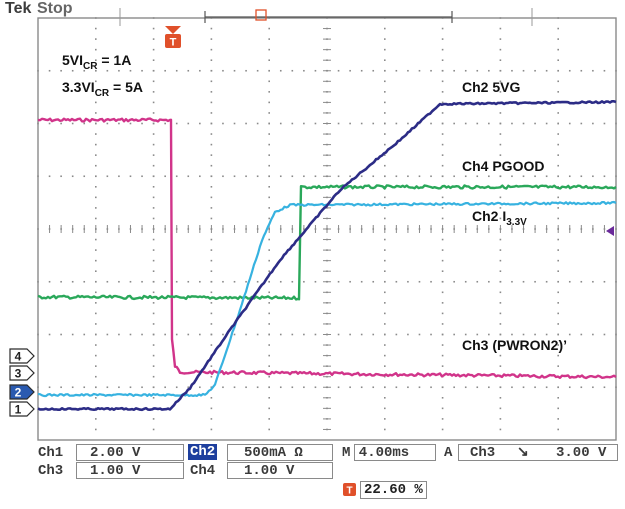 This screenshot has width=625, height=509. What do you see at coordinates (103, 89) in the screenshot?
I see `annotation-3v3-icr: 3.3VICR = 5A` at bounding box center [103, 89].